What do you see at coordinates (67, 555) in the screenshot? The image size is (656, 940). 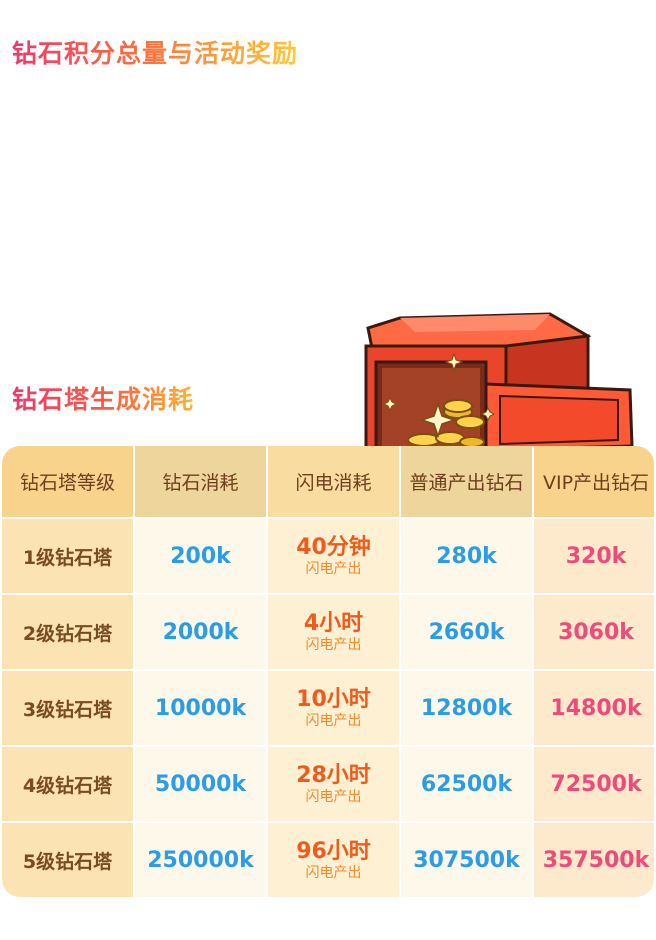 I see `row-level: 1级钻石塔` at bounding box center [67, 555].